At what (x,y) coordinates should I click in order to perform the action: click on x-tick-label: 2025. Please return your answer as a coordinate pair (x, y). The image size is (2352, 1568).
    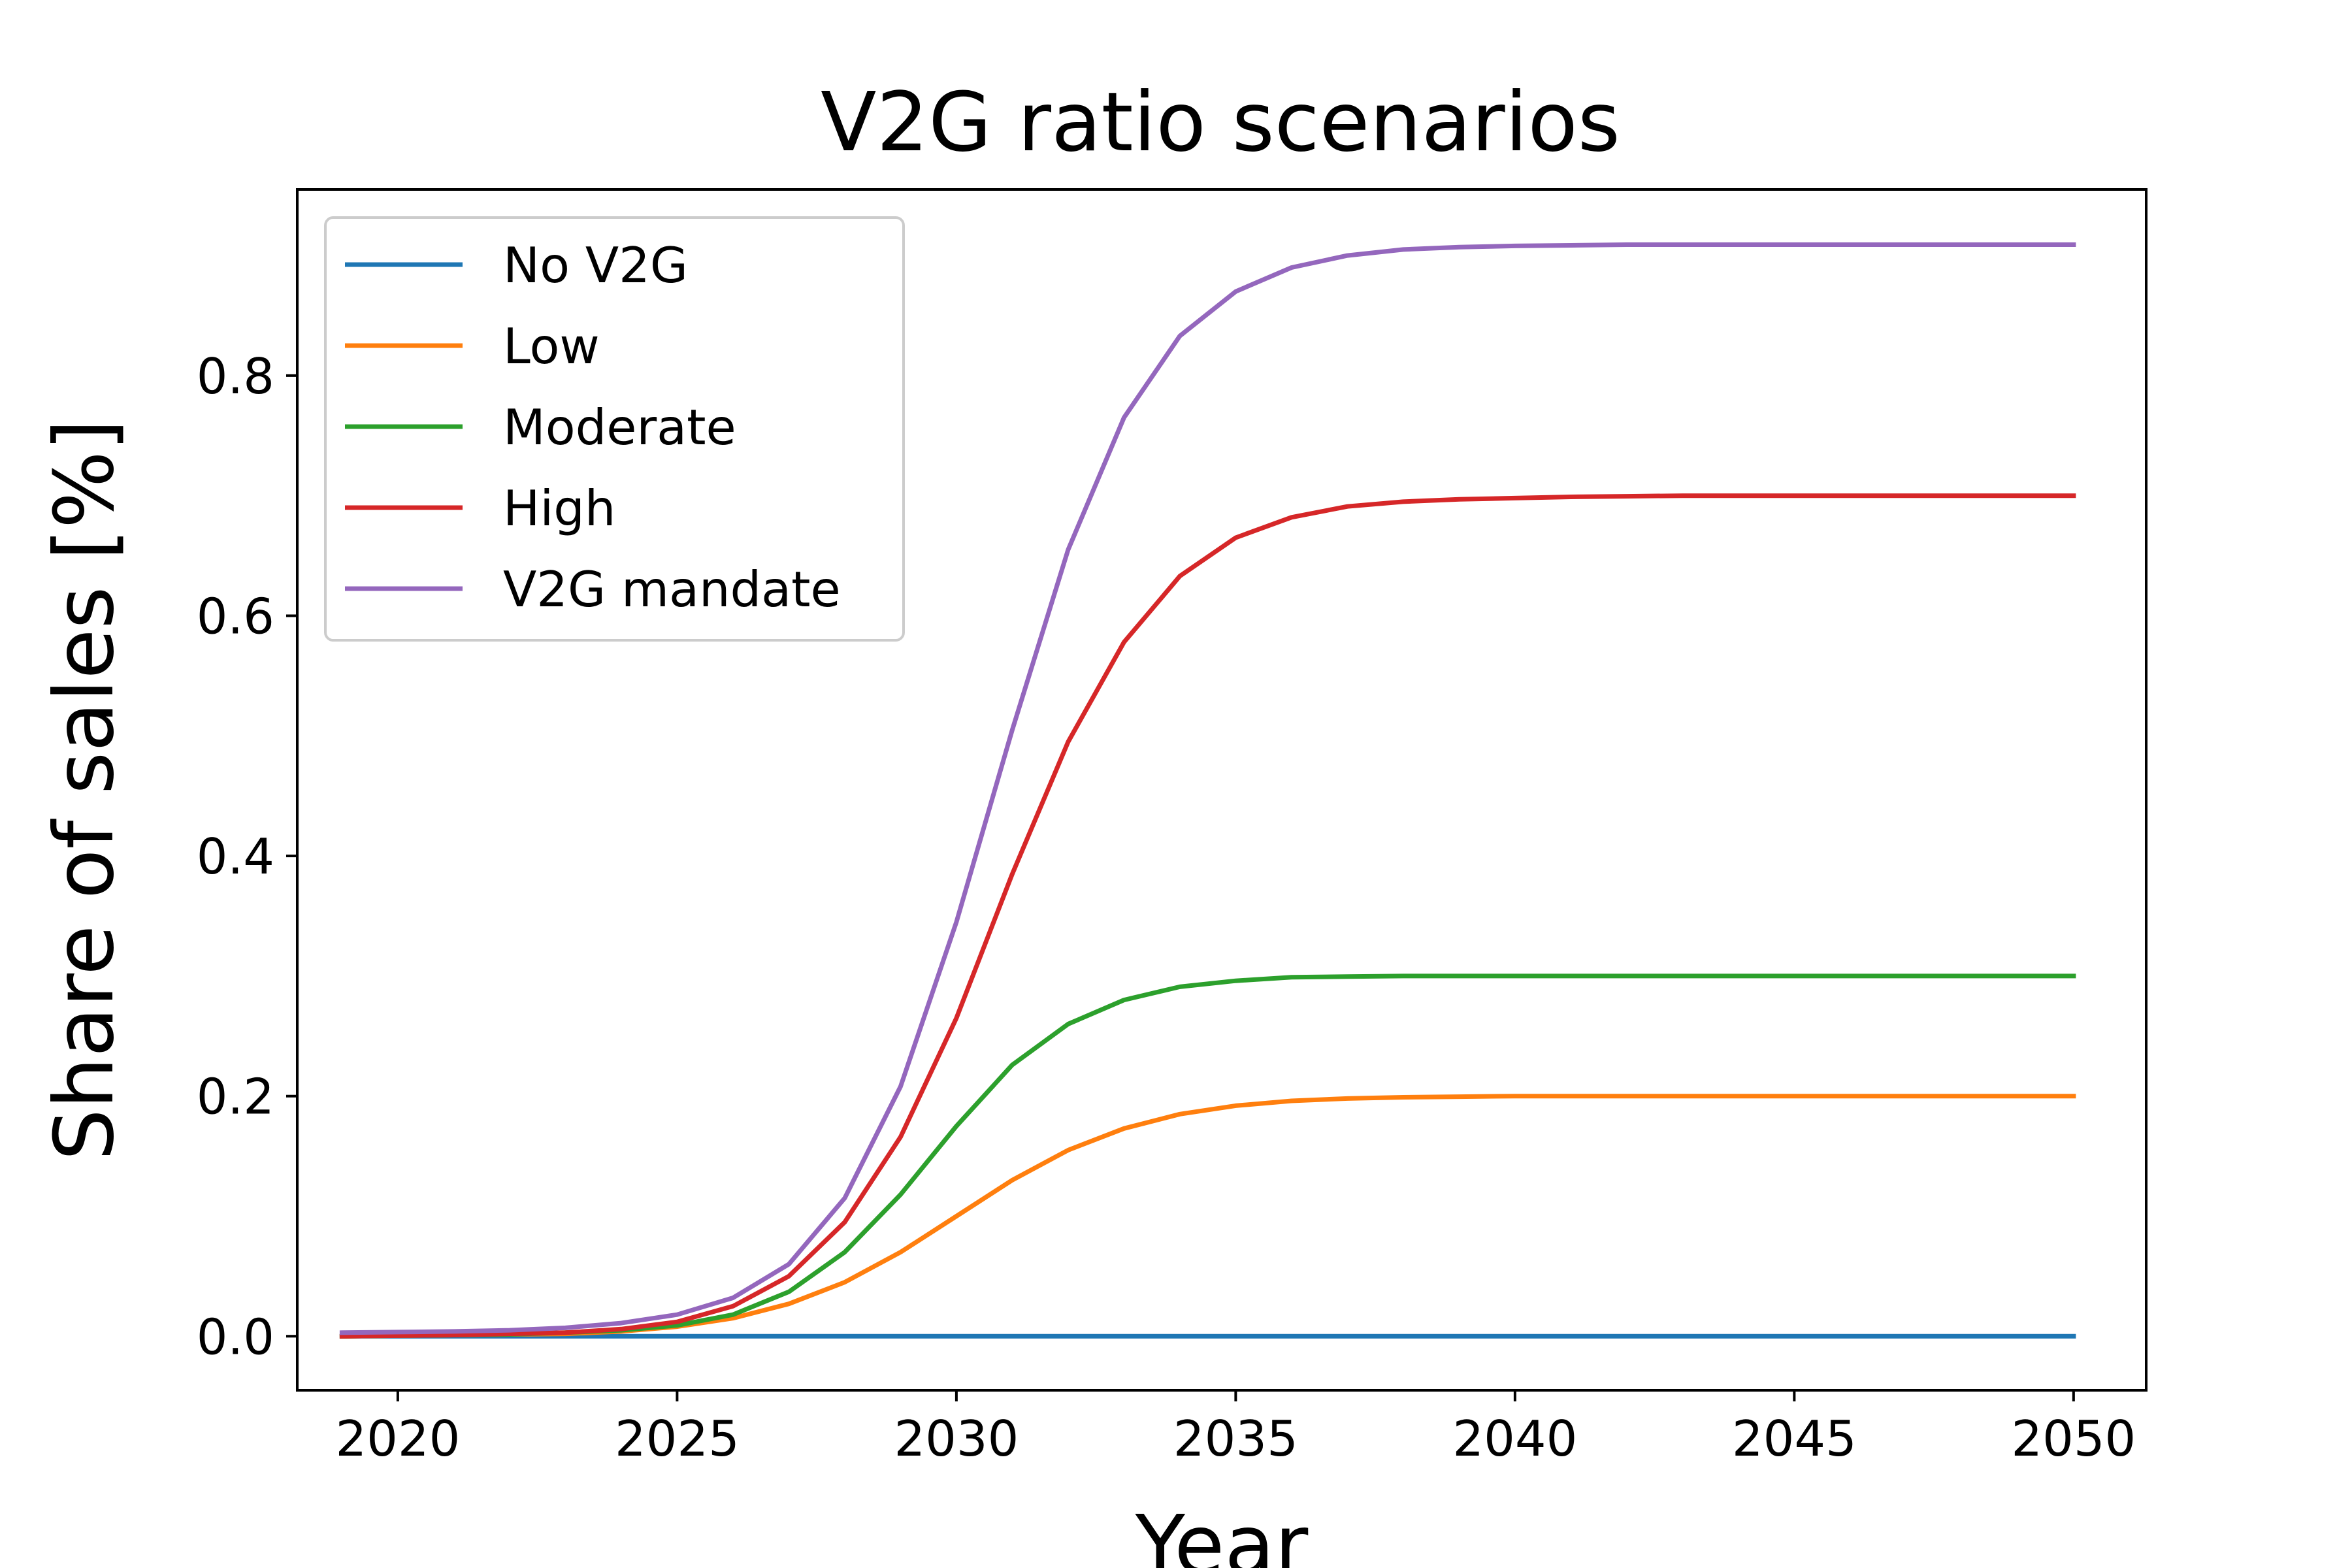
    Looking at the image, I should click on (677, 1438).